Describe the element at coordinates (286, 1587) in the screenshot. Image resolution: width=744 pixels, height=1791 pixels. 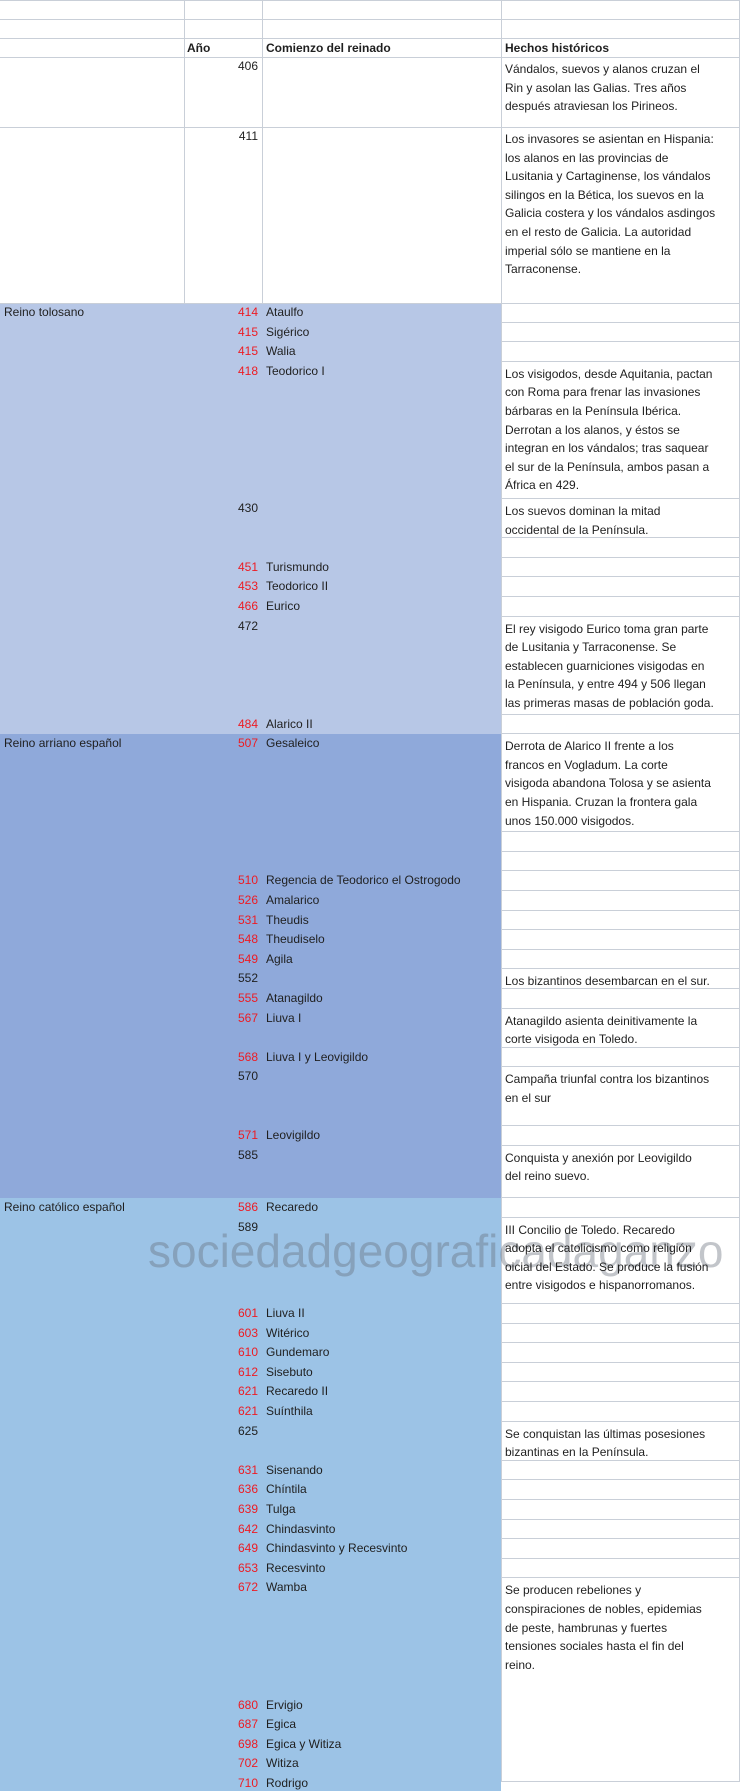
I see `reign-name-cell: Wamba` at that location.